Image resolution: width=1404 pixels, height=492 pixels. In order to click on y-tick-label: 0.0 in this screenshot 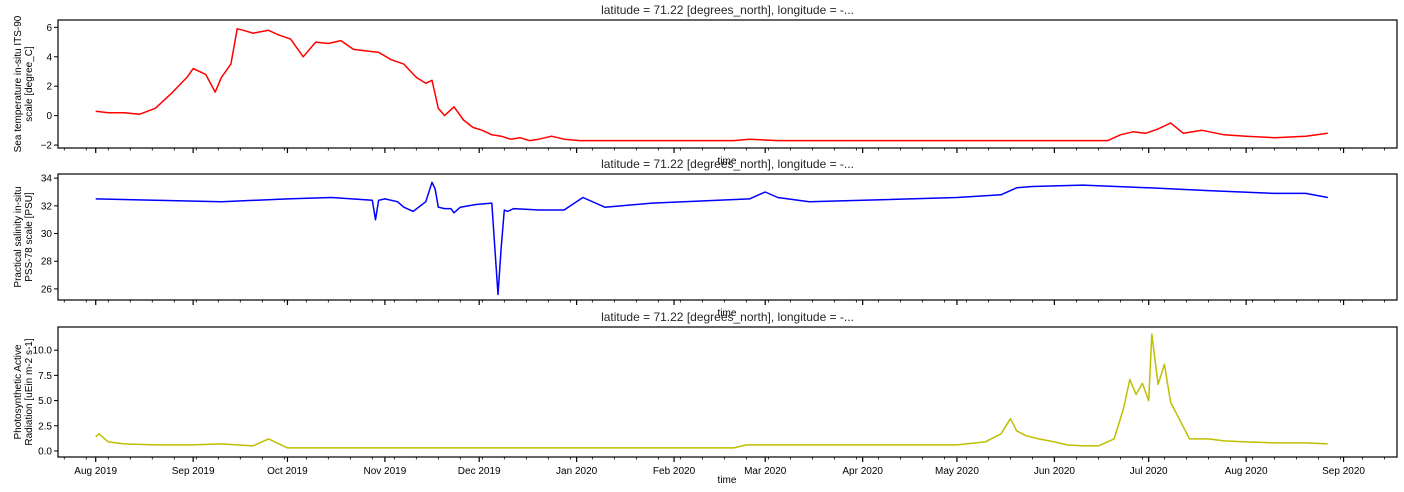, I will do `click(45, 451)`.